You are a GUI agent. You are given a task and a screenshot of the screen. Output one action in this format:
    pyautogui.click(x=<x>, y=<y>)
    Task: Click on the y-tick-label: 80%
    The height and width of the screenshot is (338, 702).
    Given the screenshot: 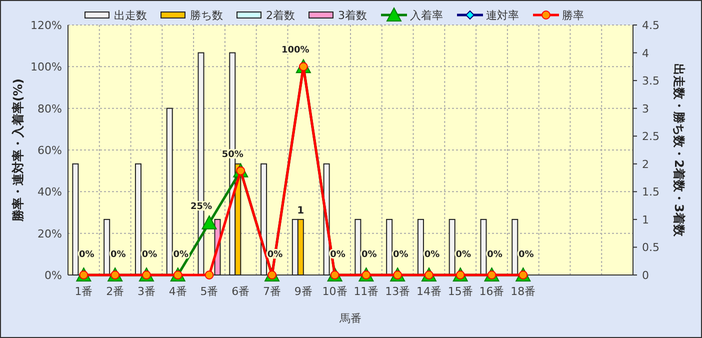 What is the action you would take?
    pyautogui.click(x=50, y=109)
    